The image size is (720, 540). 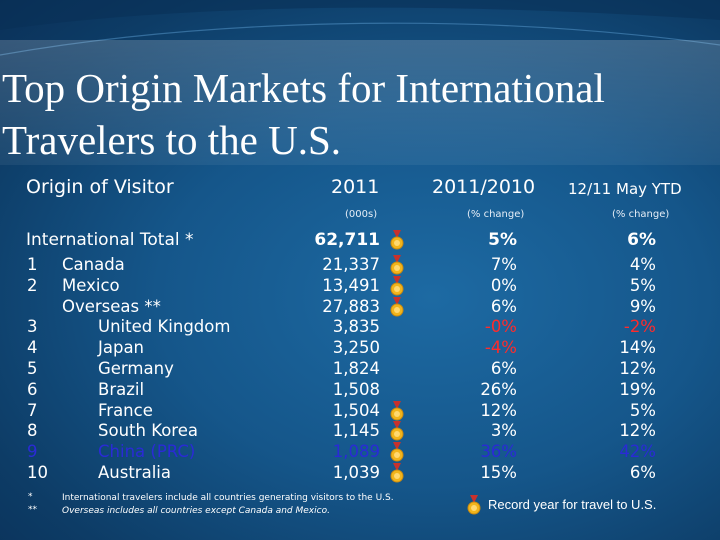 What do you see at coordinates (351, 306) in the screenshot?
I see `row-value: 27,883` at bounding box center [351, 306].